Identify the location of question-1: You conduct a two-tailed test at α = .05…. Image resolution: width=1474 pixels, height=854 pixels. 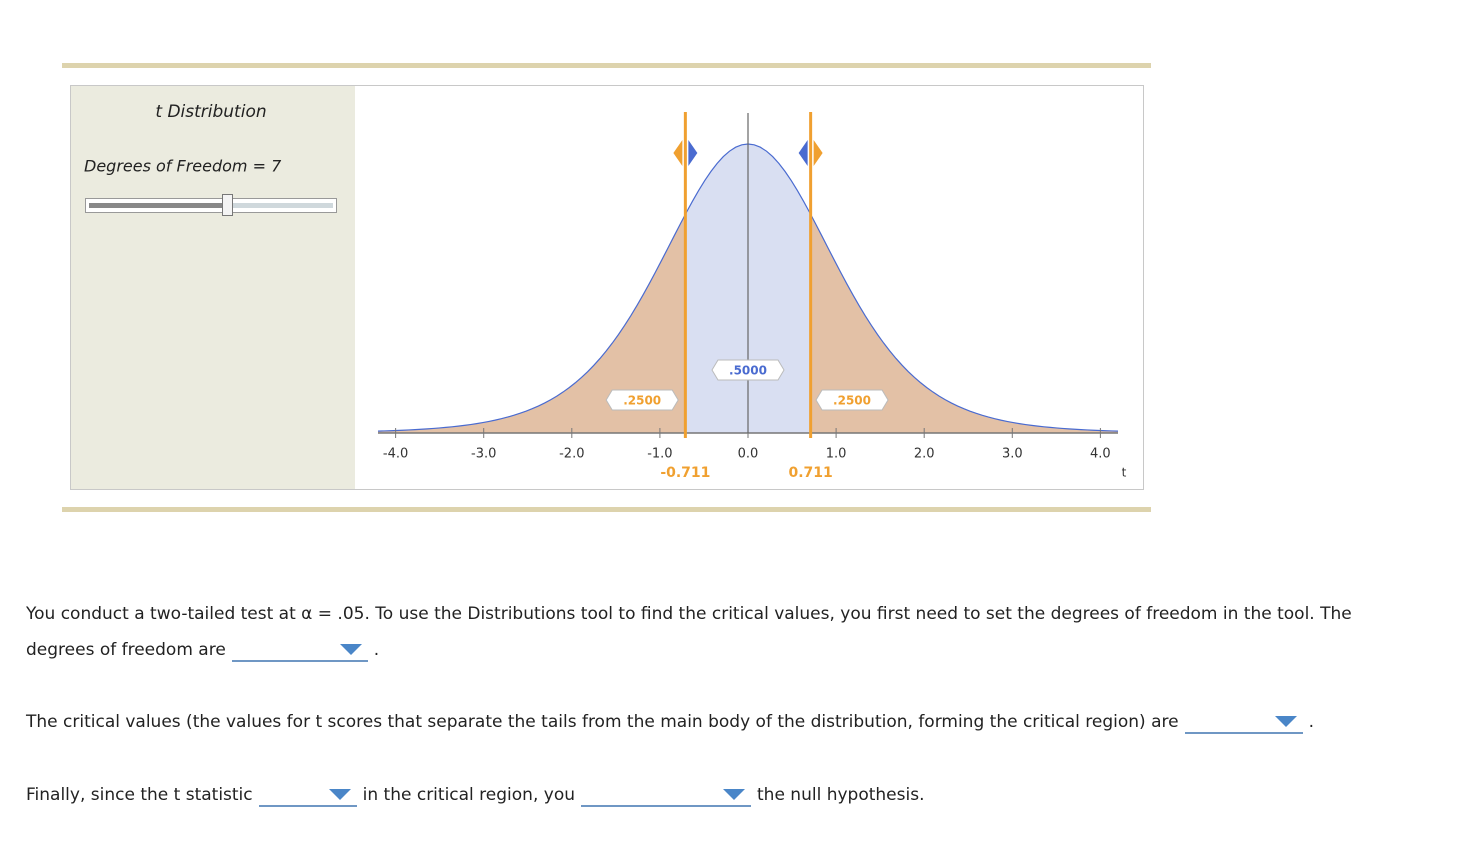
(698, 632).